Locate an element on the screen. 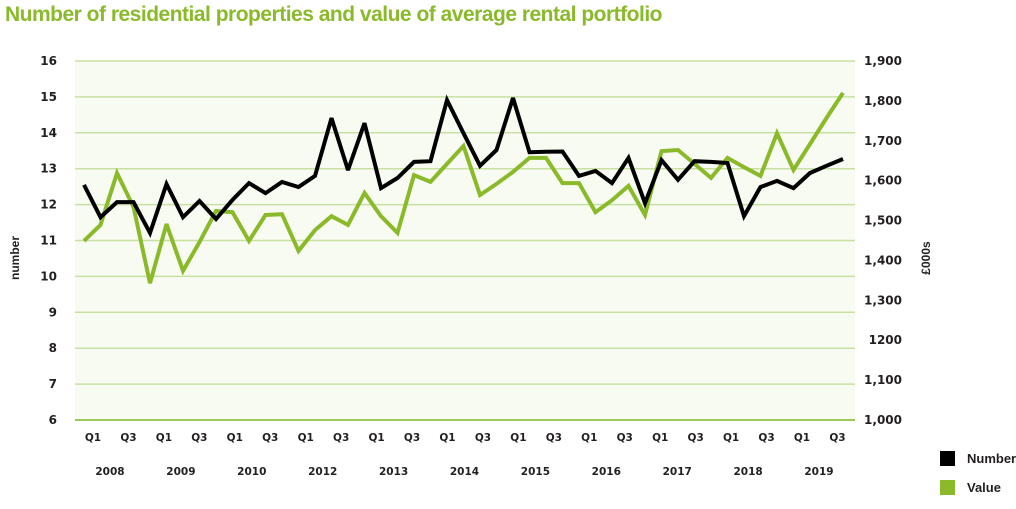 Image resolution: width=1016 pixels, height=509 pixels. x-year-label: 2009 is located at coordinates (180, 472).